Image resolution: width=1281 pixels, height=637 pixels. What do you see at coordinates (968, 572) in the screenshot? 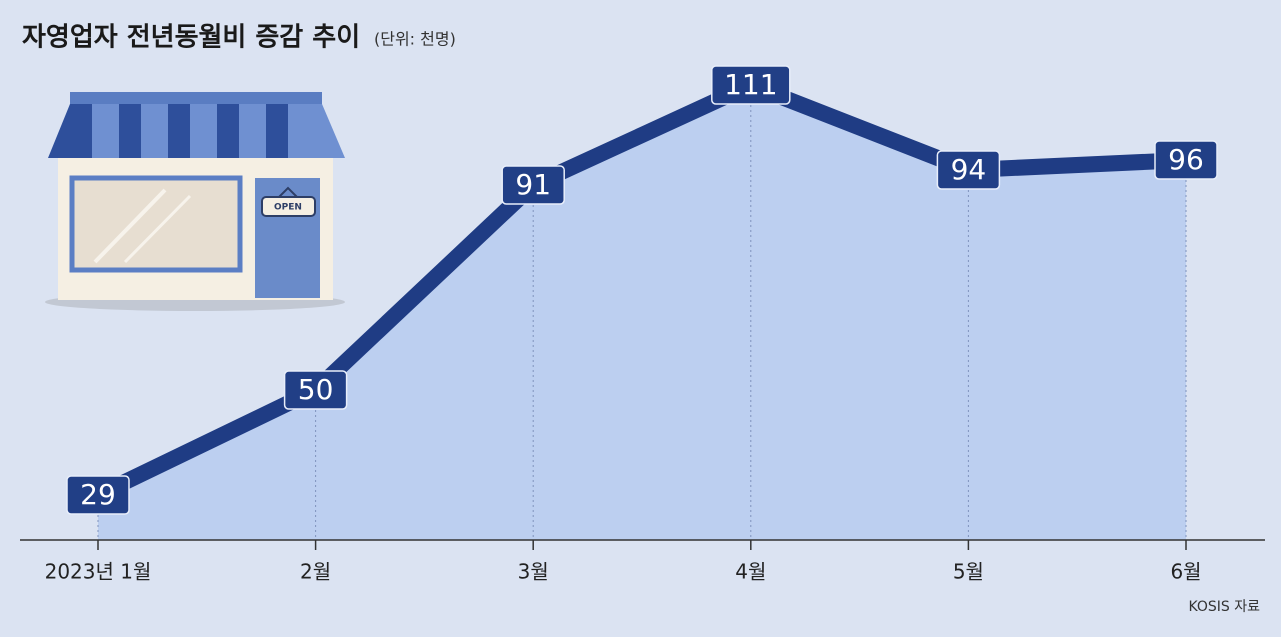
I see `x-tick-label: 5월` at bounding box center [968, 572].